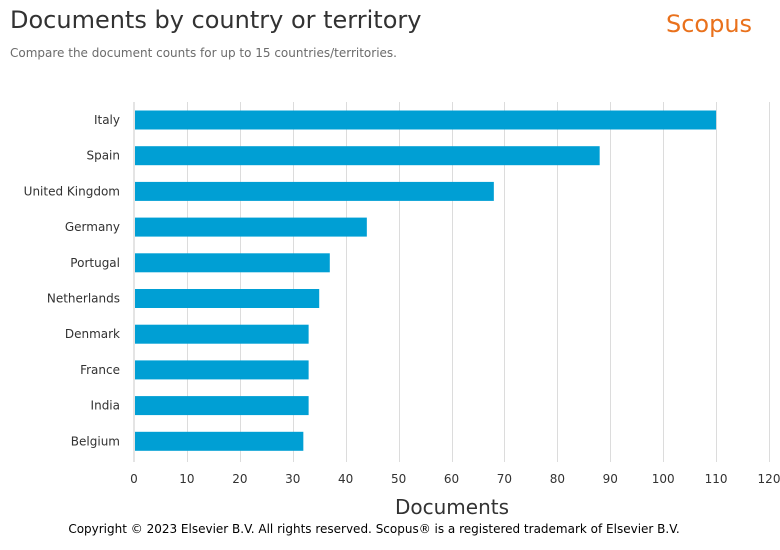  I want to click on x-tick-label: 110, so click(716, 479).